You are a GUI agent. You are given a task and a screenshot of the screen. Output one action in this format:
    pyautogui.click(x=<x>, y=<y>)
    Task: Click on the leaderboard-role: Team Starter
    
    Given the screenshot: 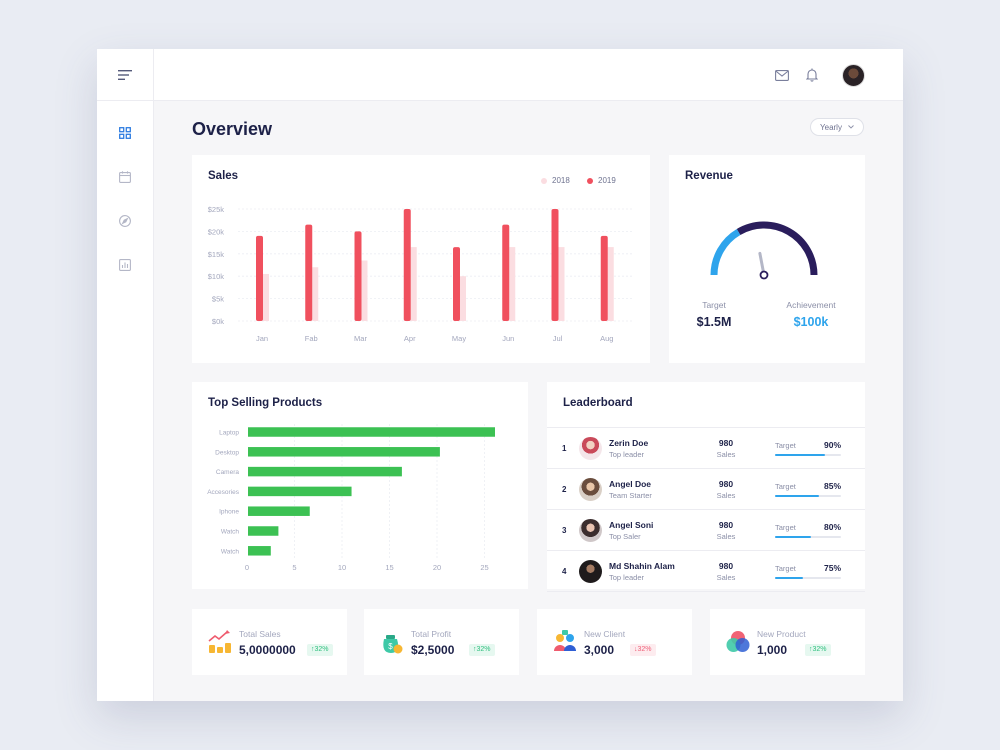 What is the action you would take?
    pyautogui.click(x=630, y=495)
    